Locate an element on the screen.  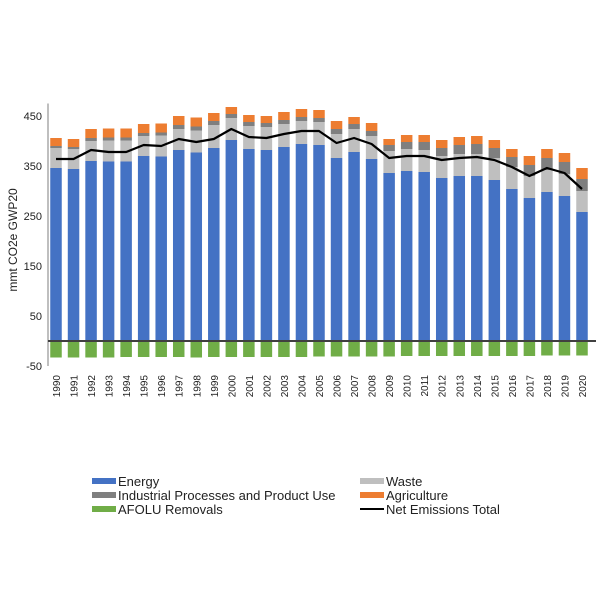
bar-agriculture-1990 is located at coordinates (56, 142).